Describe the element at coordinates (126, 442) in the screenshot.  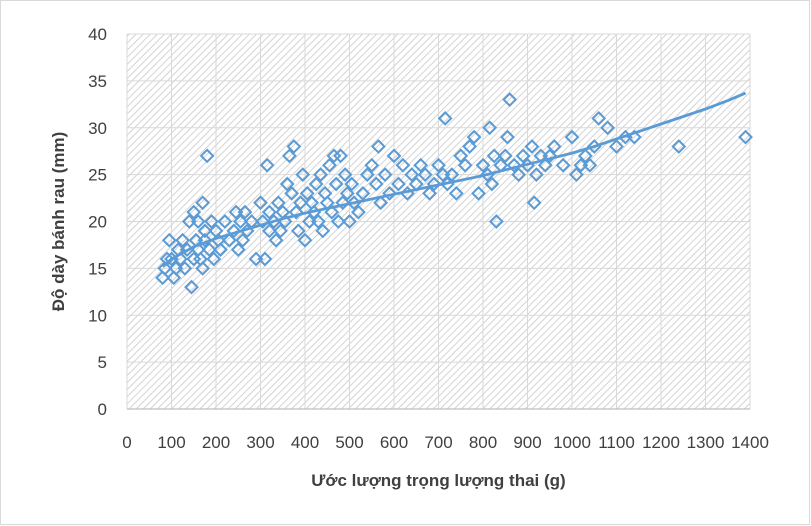
I see `x-tick-label: 0` at that location.